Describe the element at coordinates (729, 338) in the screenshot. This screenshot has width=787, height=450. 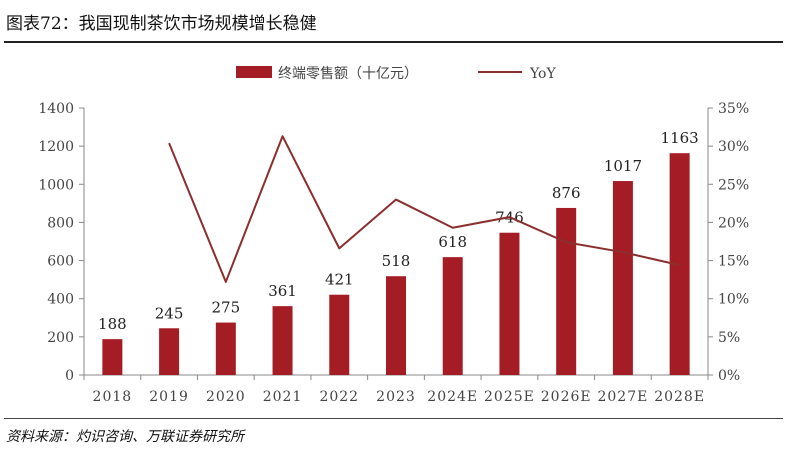
I see `right-tick-label: 5%` at that location.